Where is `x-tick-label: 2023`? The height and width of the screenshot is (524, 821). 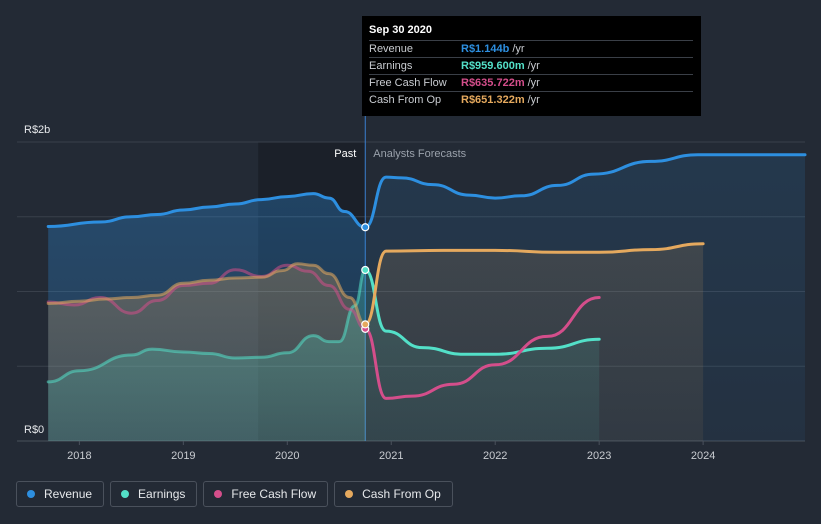
x-tick-label: 2023 is located at coordinates (599, 456).